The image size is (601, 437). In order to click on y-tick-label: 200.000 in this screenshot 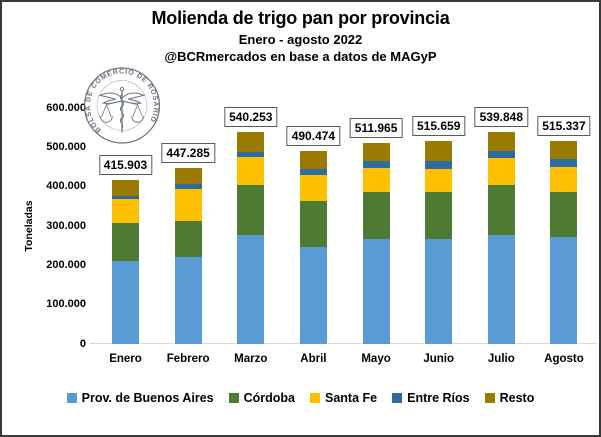, I will do `click(66, 264)`.